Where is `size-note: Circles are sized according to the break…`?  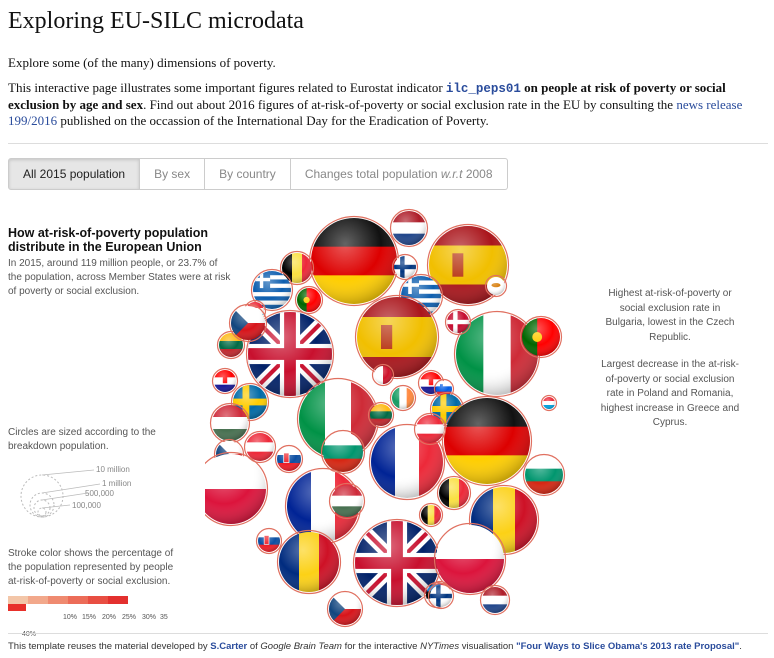 size-note: Circles are sized according to the break… is located at coordinates (82, 439).